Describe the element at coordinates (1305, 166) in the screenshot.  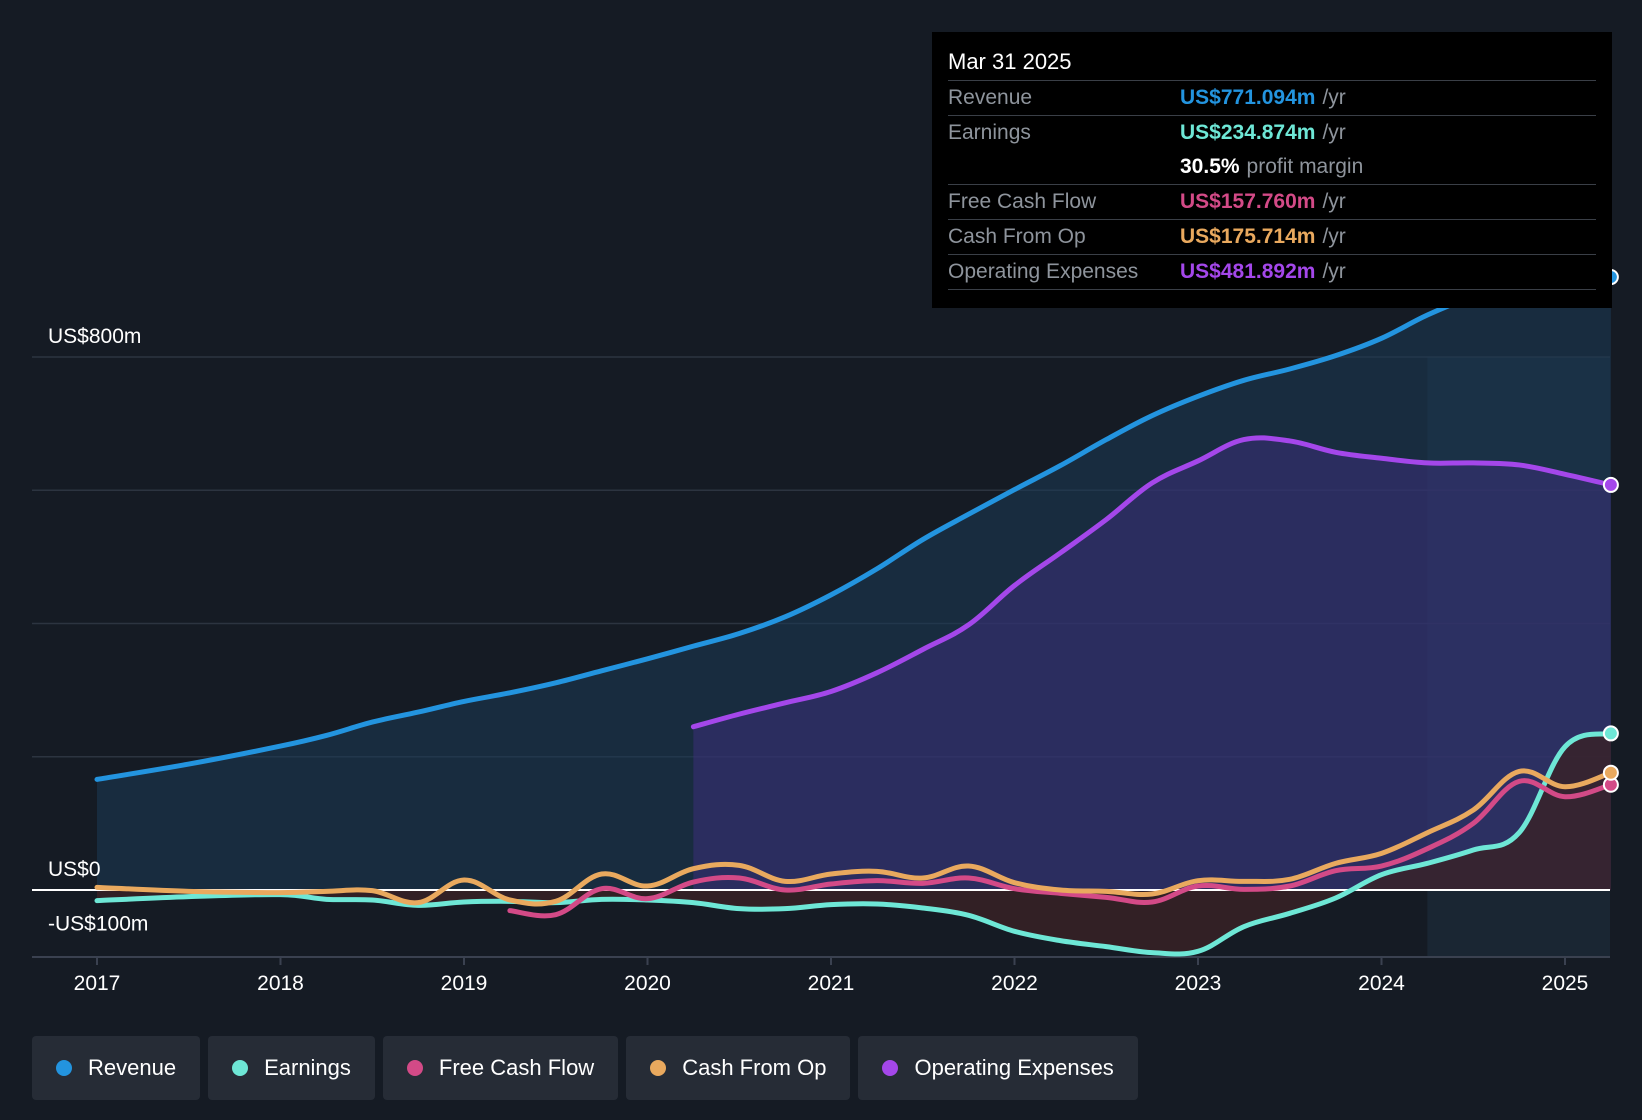
I see `tooltip-unit: profit margin` at that location.